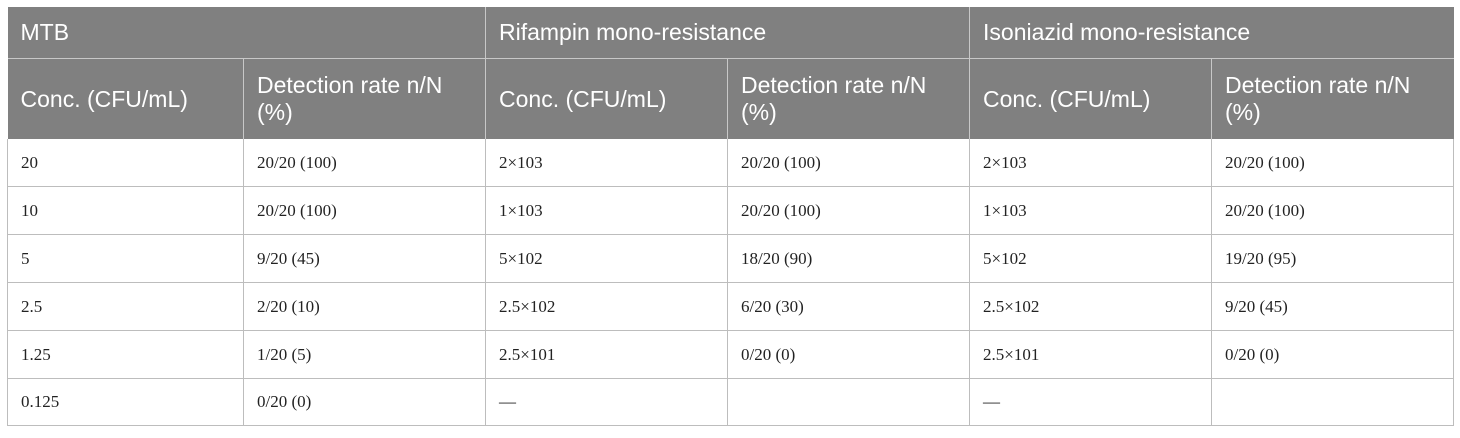 The image size is (1460, 438). Describe the element at coordinates (1333, 258) in the screenshot. I see `cell-inh-rate: 19/20 (95)` at that location.